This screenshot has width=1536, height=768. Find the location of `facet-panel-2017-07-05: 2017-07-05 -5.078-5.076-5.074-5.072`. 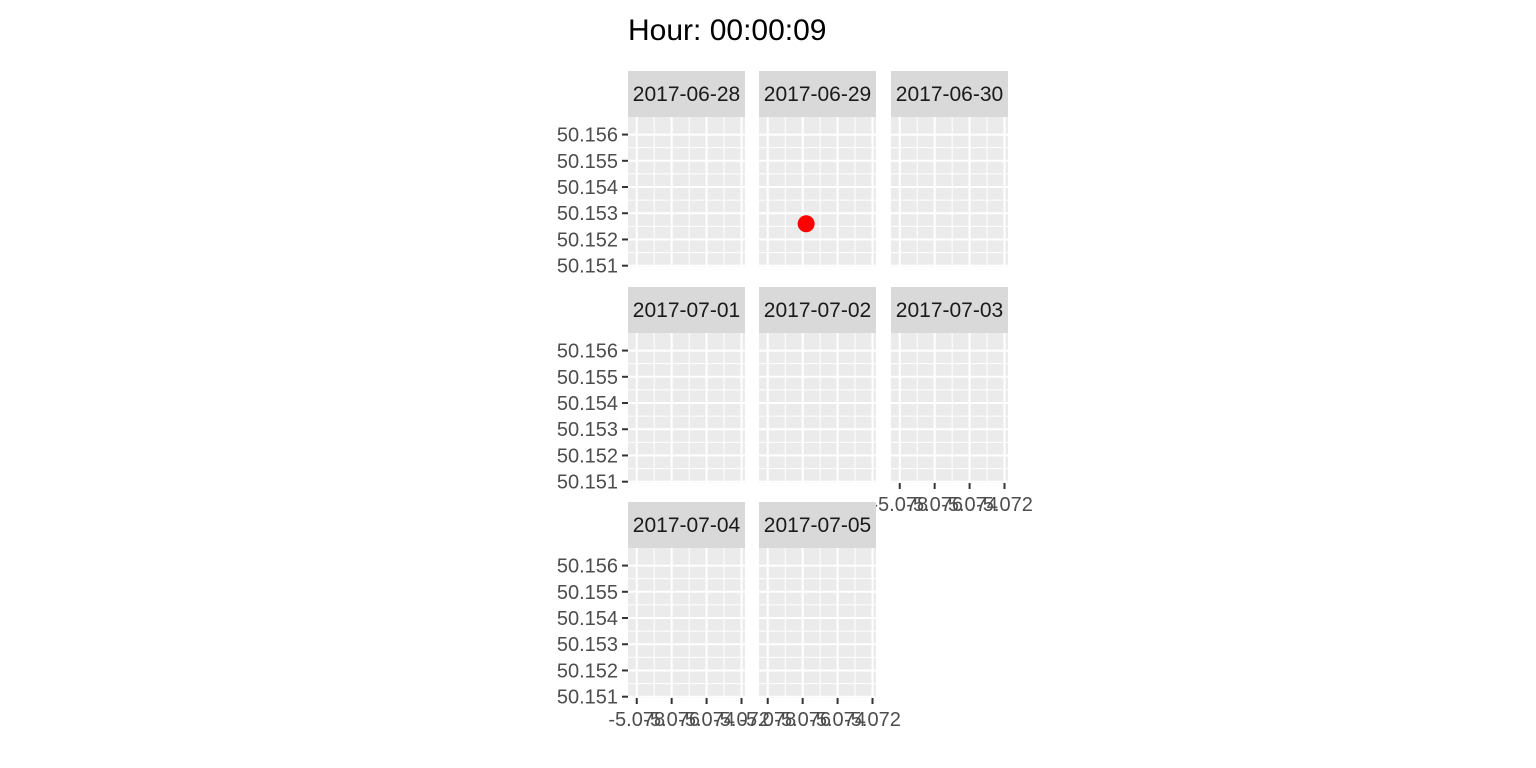

facet-panel-2017-07-05: 2017-07-05 -5.078-5.076-5.074-5.072 is located at coordinates (820, 616).